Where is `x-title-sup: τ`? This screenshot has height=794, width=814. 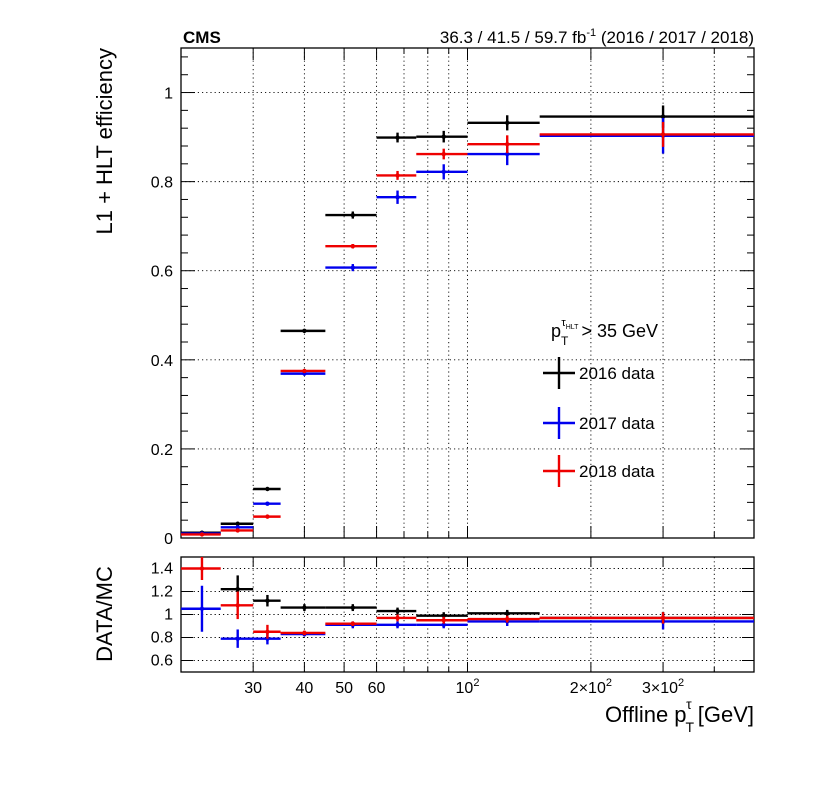
x-title-sup: τ is located at coordinates (689, 704).